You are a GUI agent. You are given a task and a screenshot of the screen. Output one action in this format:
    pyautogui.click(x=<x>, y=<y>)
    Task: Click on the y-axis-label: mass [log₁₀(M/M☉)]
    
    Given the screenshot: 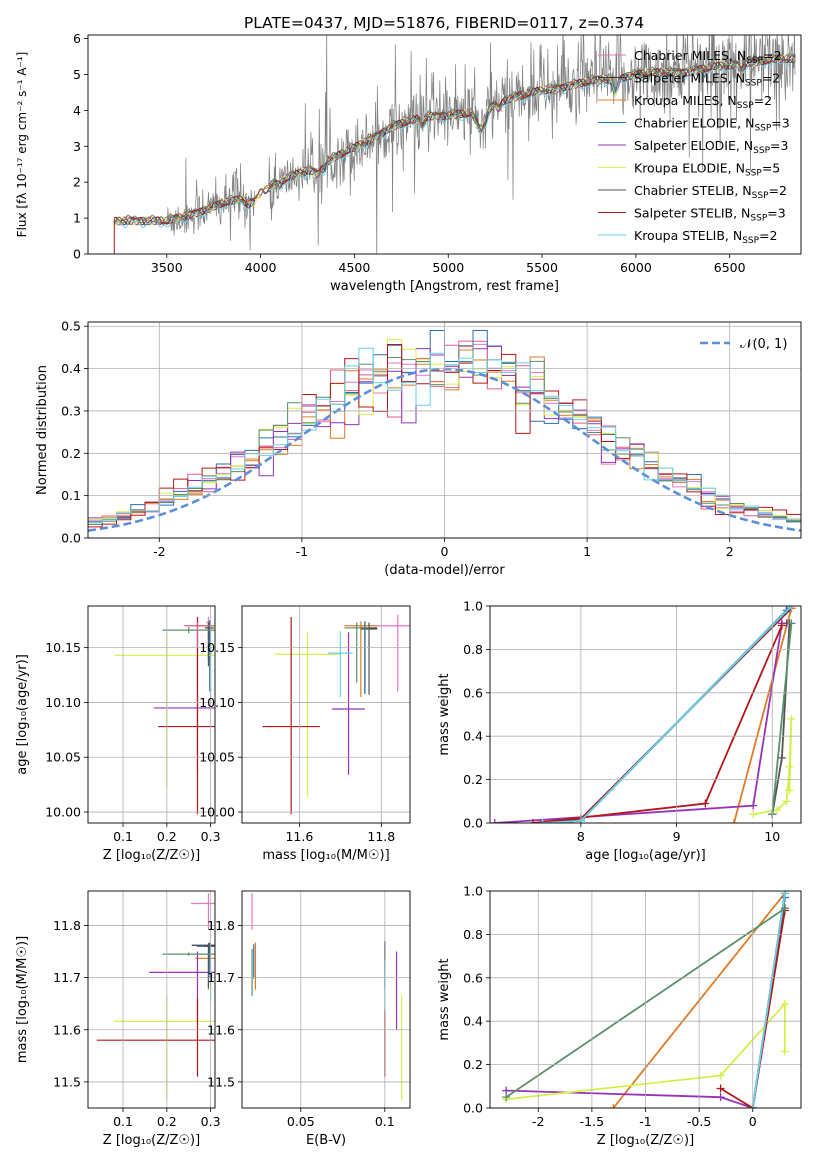 What is the action you would take?
    pyautogui.click(x=22, y=999)
    